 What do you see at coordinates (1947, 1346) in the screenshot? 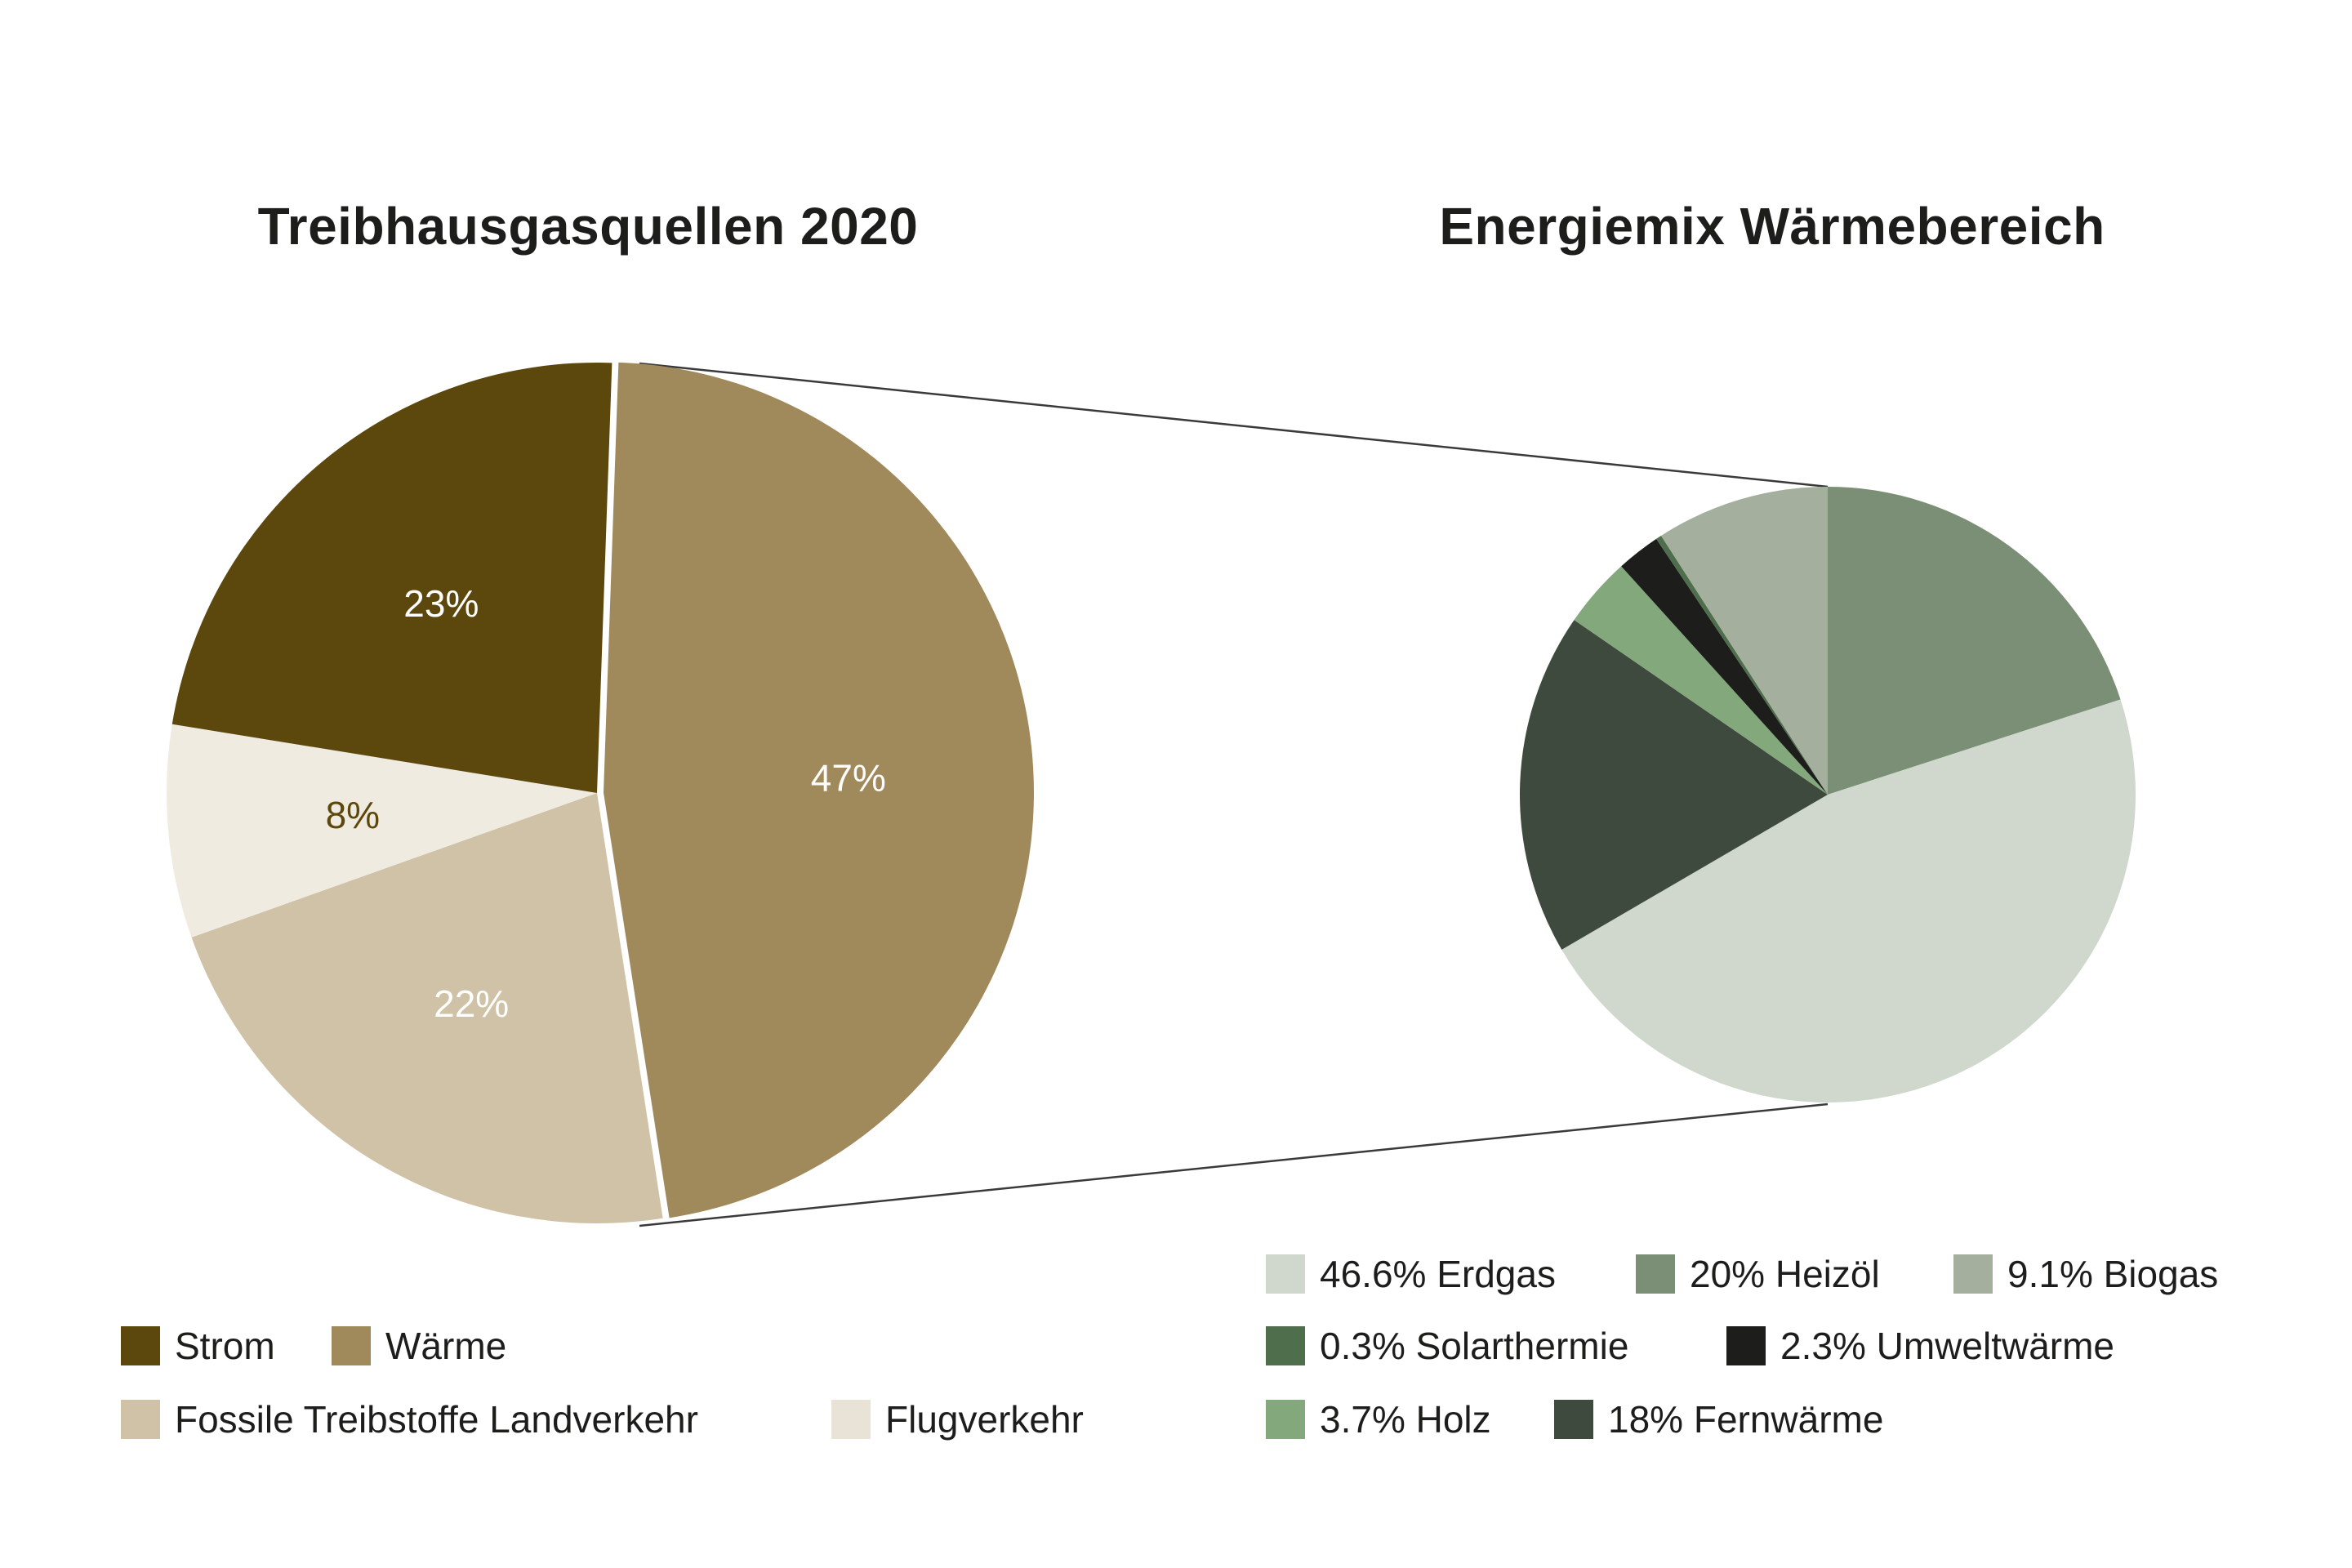
I see `legend-label: 2.3% Umweltwärme` at bounding box center [1947, 1346].